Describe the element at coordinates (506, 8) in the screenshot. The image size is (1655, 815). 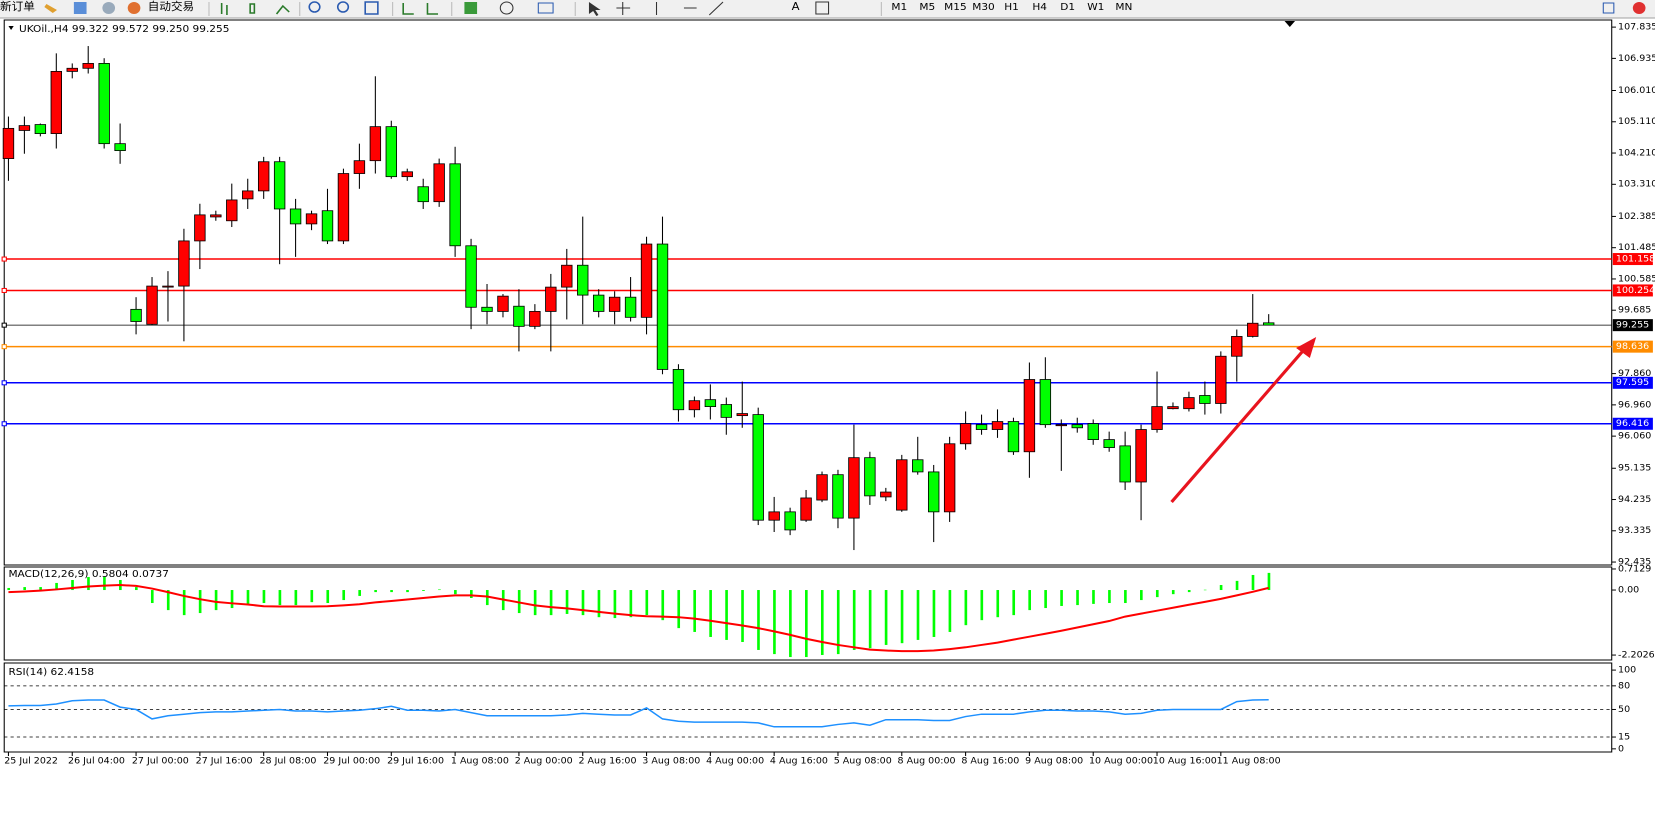
I see `periods-icon` at that location.